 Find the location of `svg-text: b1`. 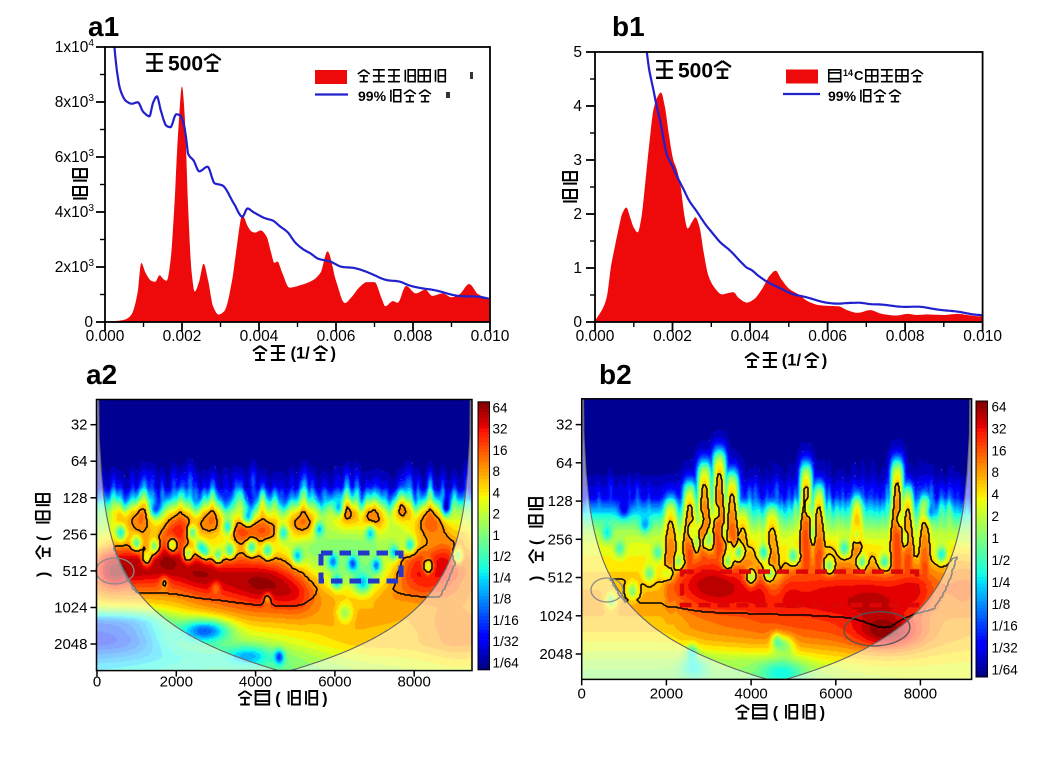

svg-text: b1 is located at coordinates (628, 26).